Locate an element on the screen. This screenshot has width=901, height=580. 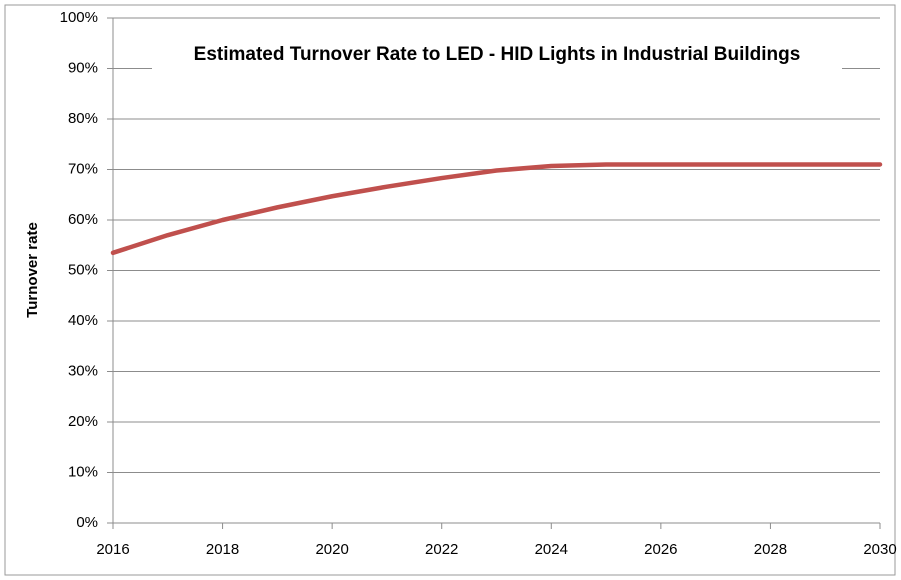
title-background is located at coordinates (497, 55).